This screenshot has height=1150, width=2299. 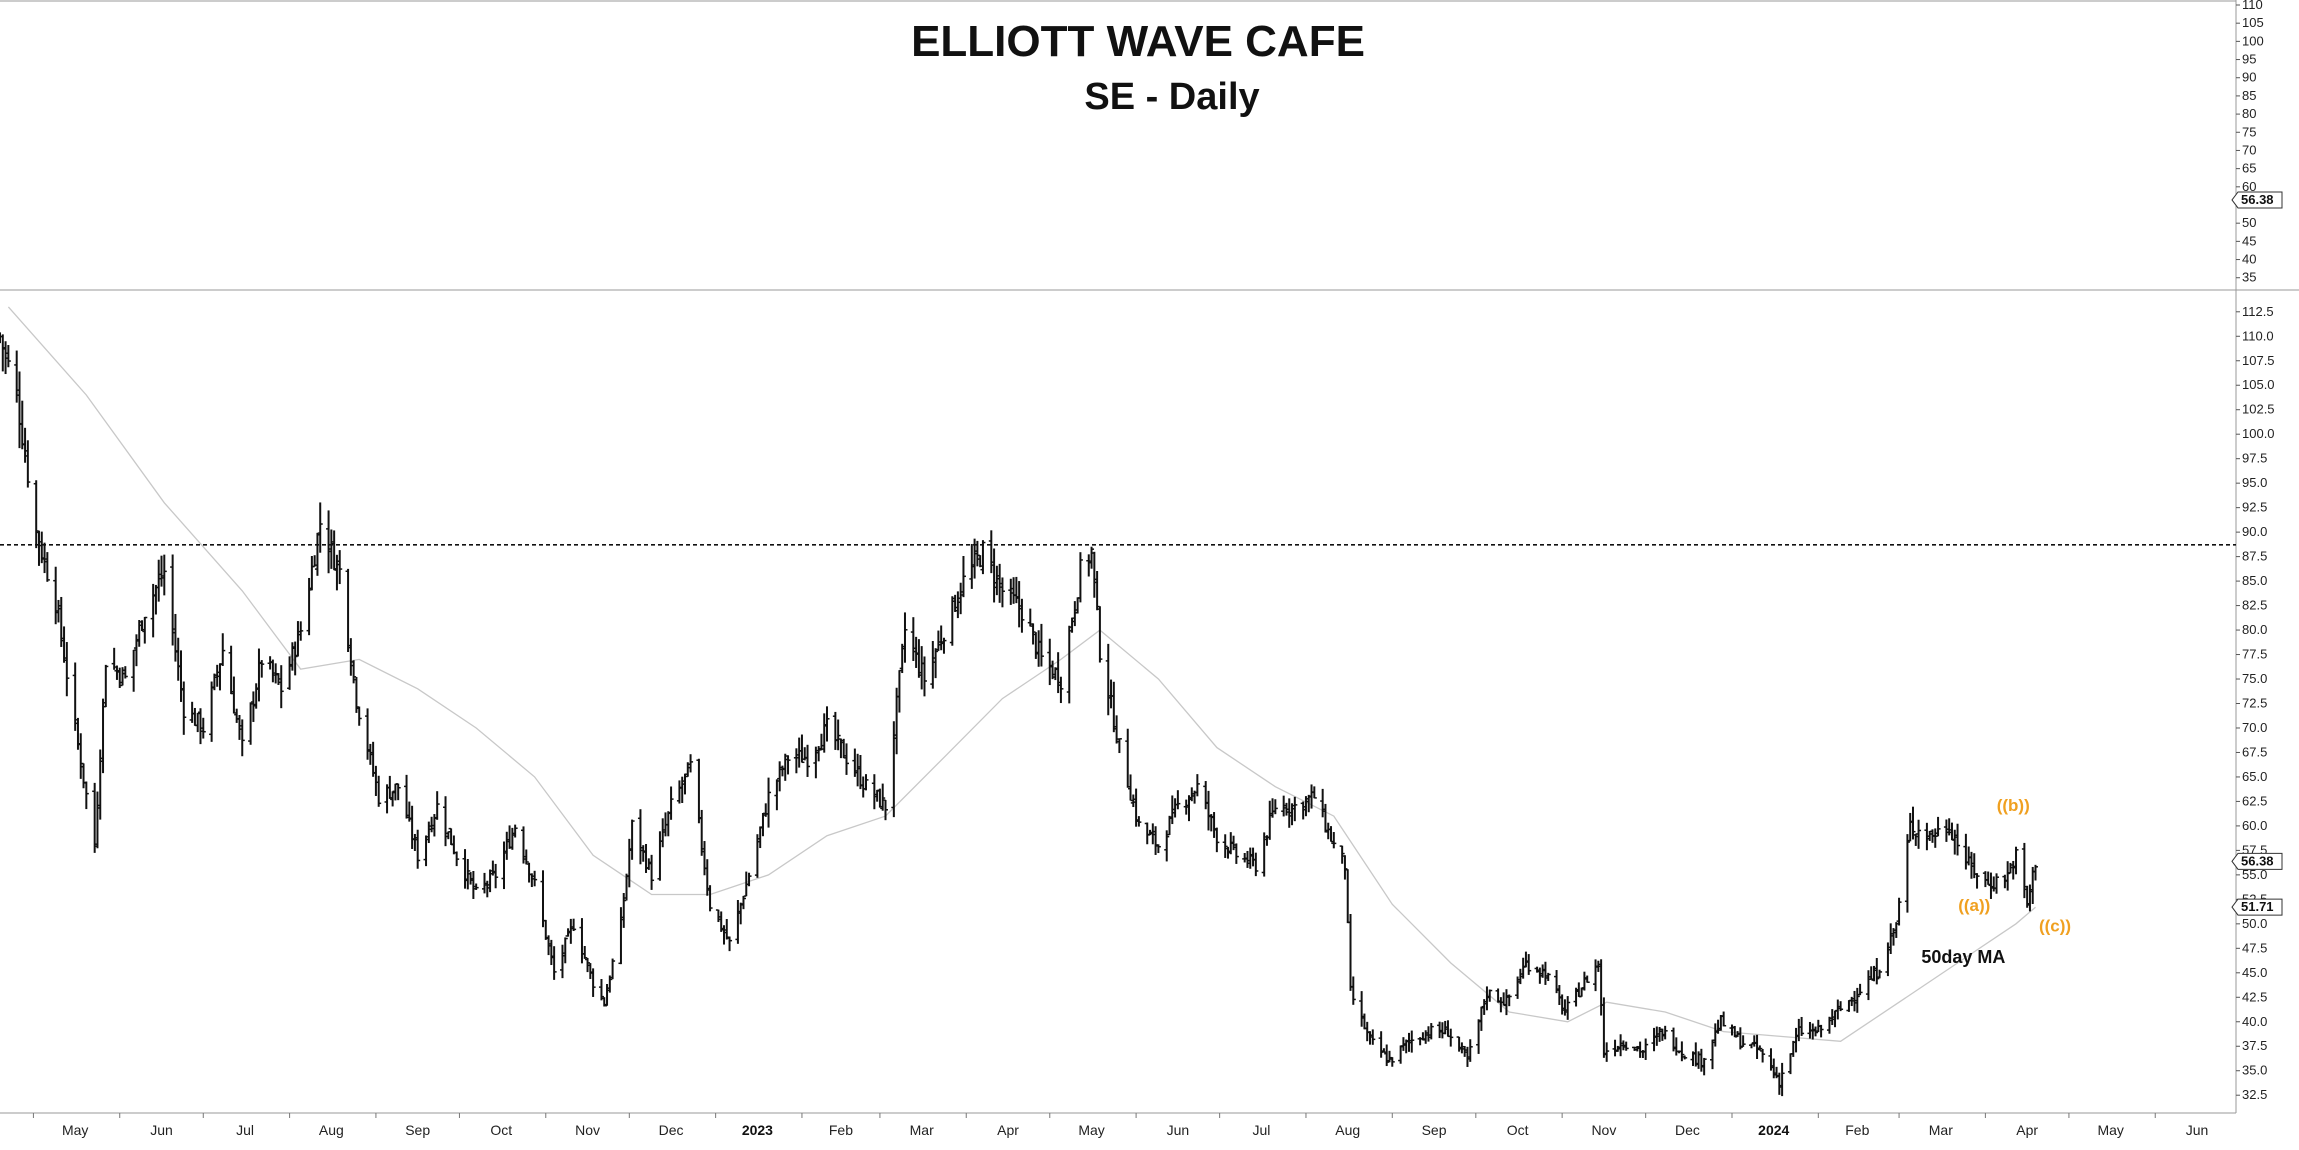 I want to click on upper-last-value-tag: 56.38, so click(x=2257, y=200).